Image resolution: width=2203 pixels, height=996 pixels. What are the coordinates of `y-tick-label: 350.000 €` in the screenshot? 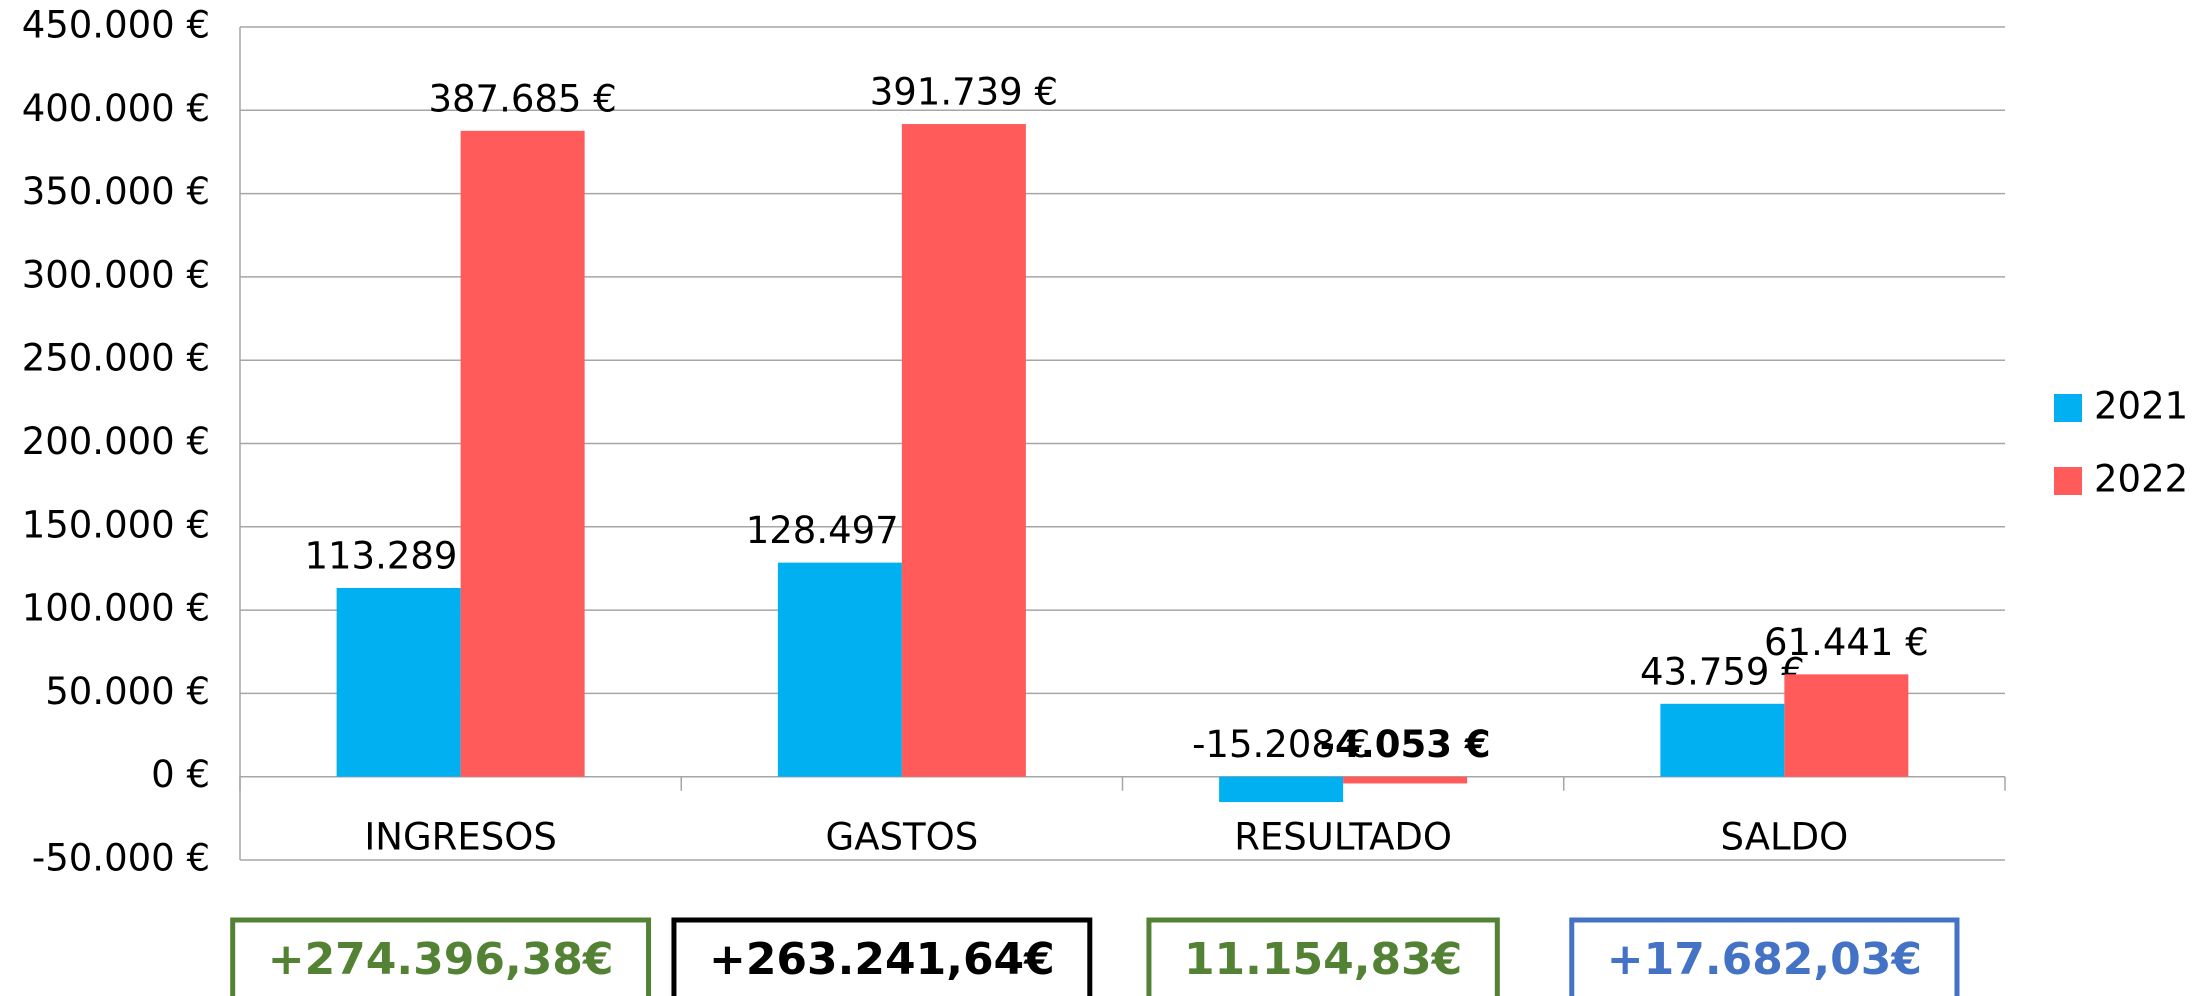 It's located at (116, 191).